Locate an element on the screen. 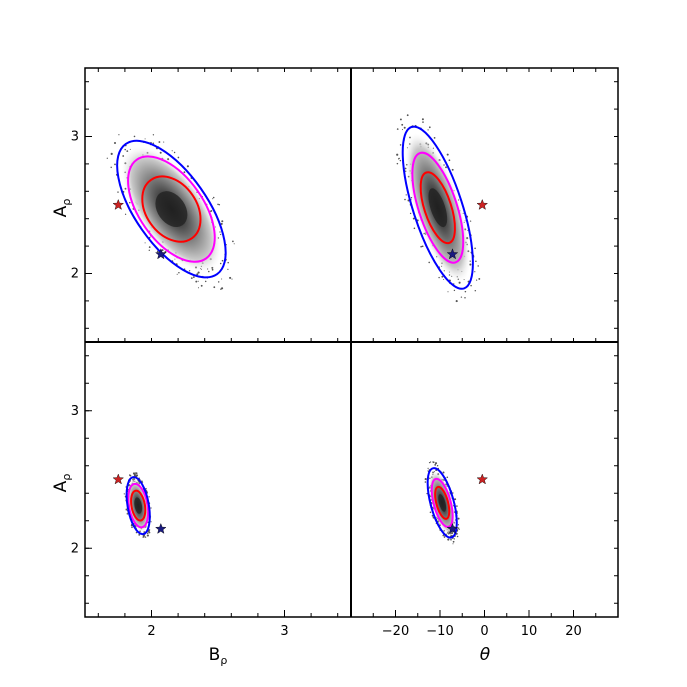  x-tick-label-left: 2 is located at coordinates (151, 631).